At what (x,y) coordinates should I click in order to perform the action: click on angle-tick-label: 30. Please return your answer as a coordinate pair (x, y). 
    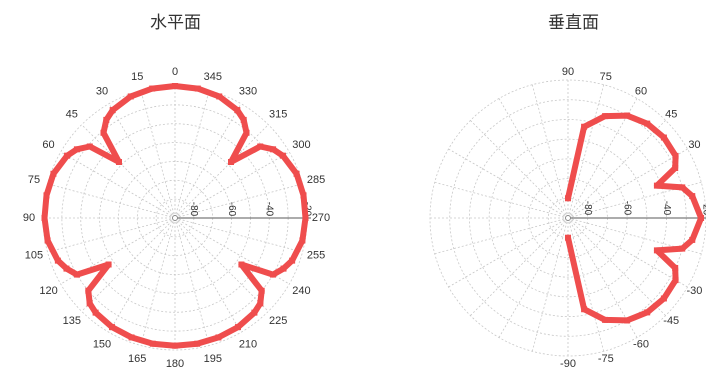
    Looking at the image, I should click on (694, 145).